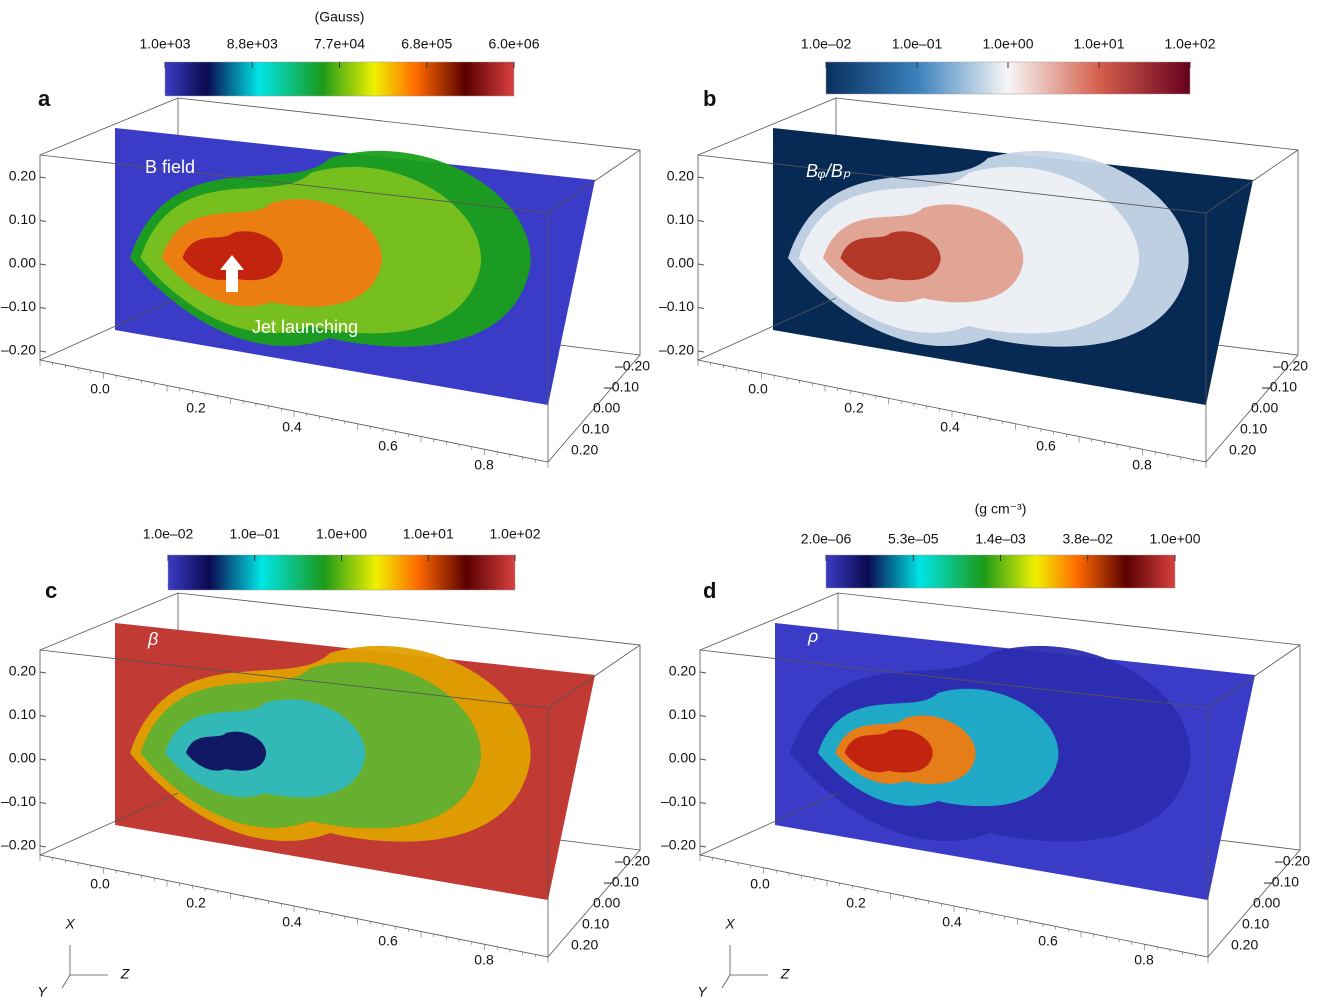  What do you see at coordinates (339, 44) in the screenshot?
I see `colorbar-tick-label: 7.7e+04` at bounding box center [339, 44].